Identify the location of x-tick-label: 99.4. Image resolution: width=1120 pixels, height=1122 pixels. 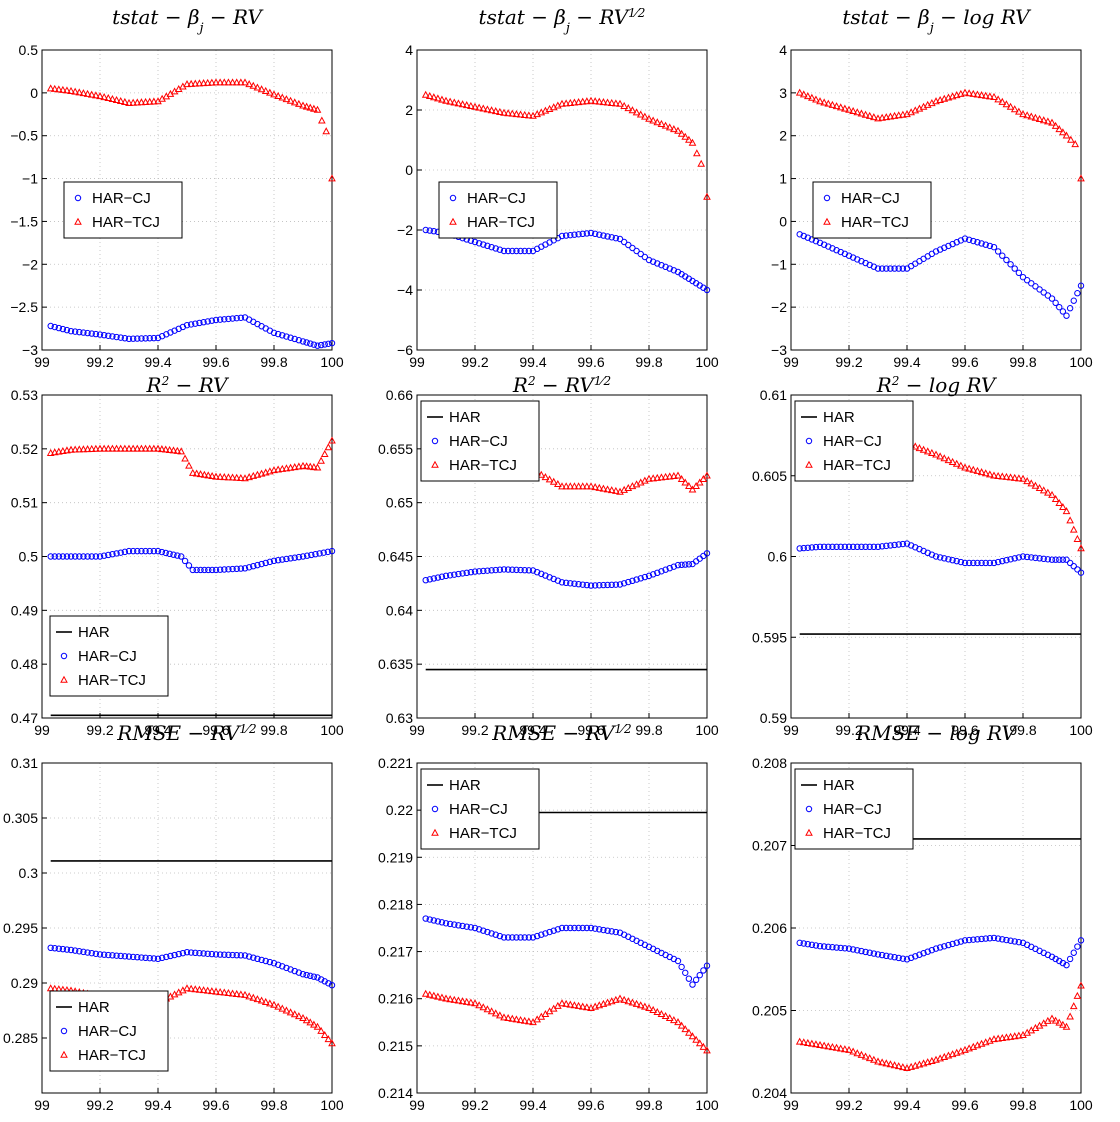
(906, 362).